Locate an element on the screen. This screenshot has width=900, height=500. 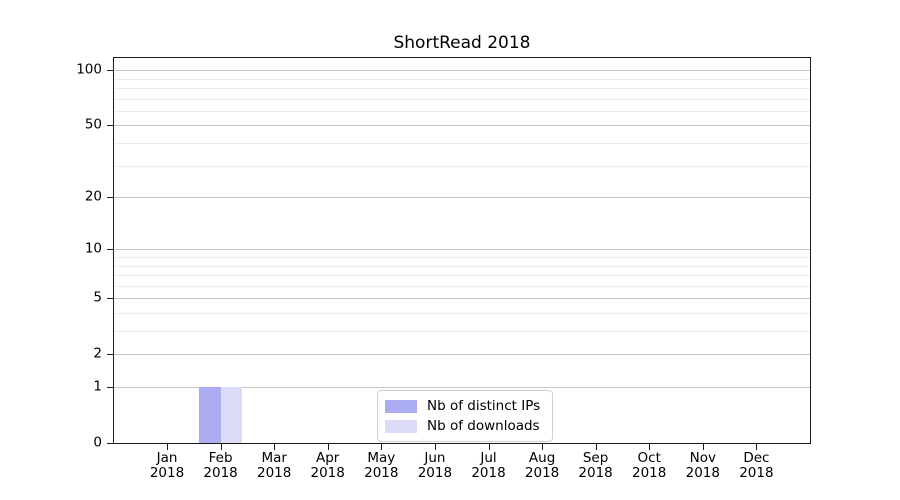
x-tick-month: Feb is located at coordinates (220, 458).